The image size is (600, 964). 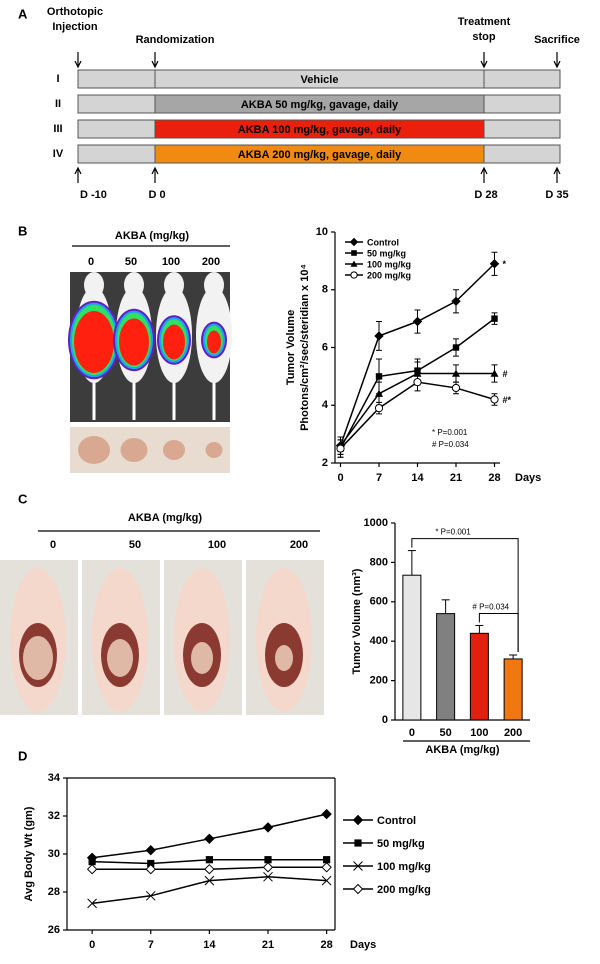 What do you see at coordinates (385, 720) in the screenshot?
I see `y-tick-label: 0` at bounding box center [385, 720].